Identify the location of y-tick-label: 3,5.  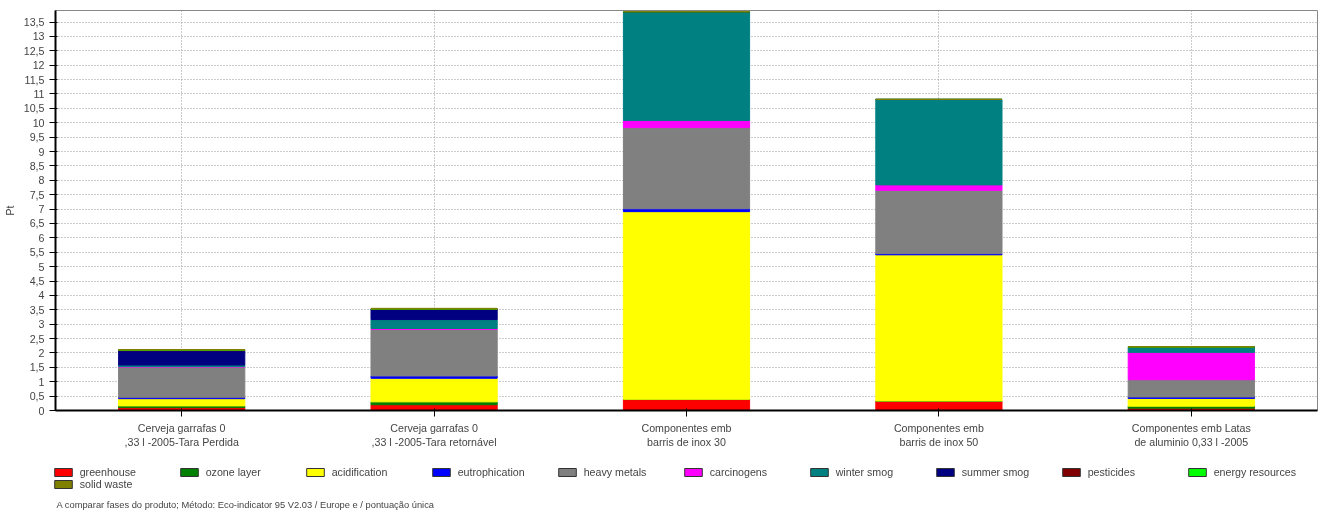
(37, 309).